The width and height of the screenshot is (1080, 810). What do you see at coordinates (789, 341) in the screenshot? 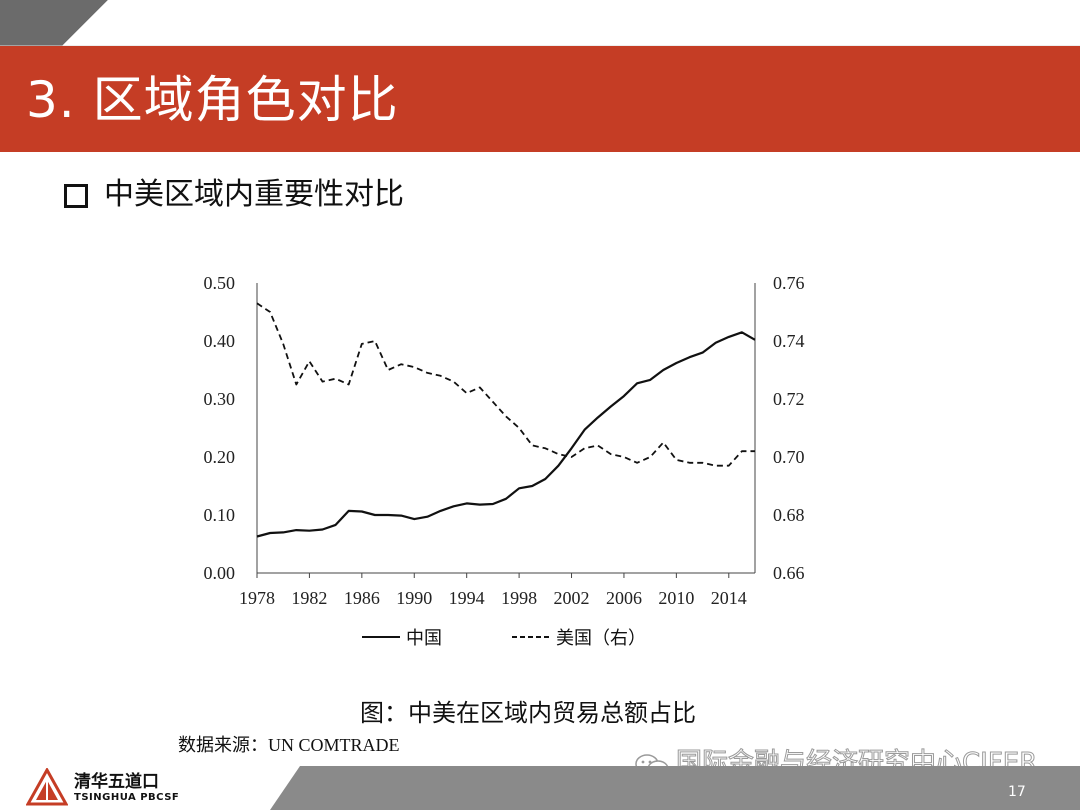
I see `right-y-tick-label: 0.74` at bounding box center [789, 341].